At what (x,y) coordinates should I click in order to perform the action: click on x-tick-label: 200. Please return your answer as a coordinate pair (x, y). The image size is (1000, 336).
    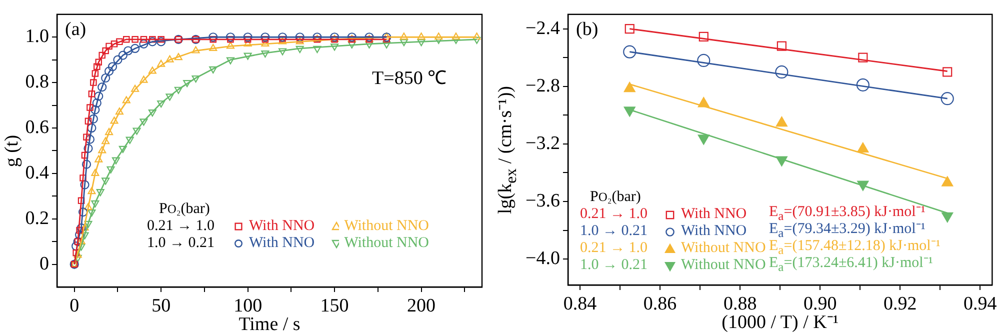
    Looking at the image, I should click on (421, 305).